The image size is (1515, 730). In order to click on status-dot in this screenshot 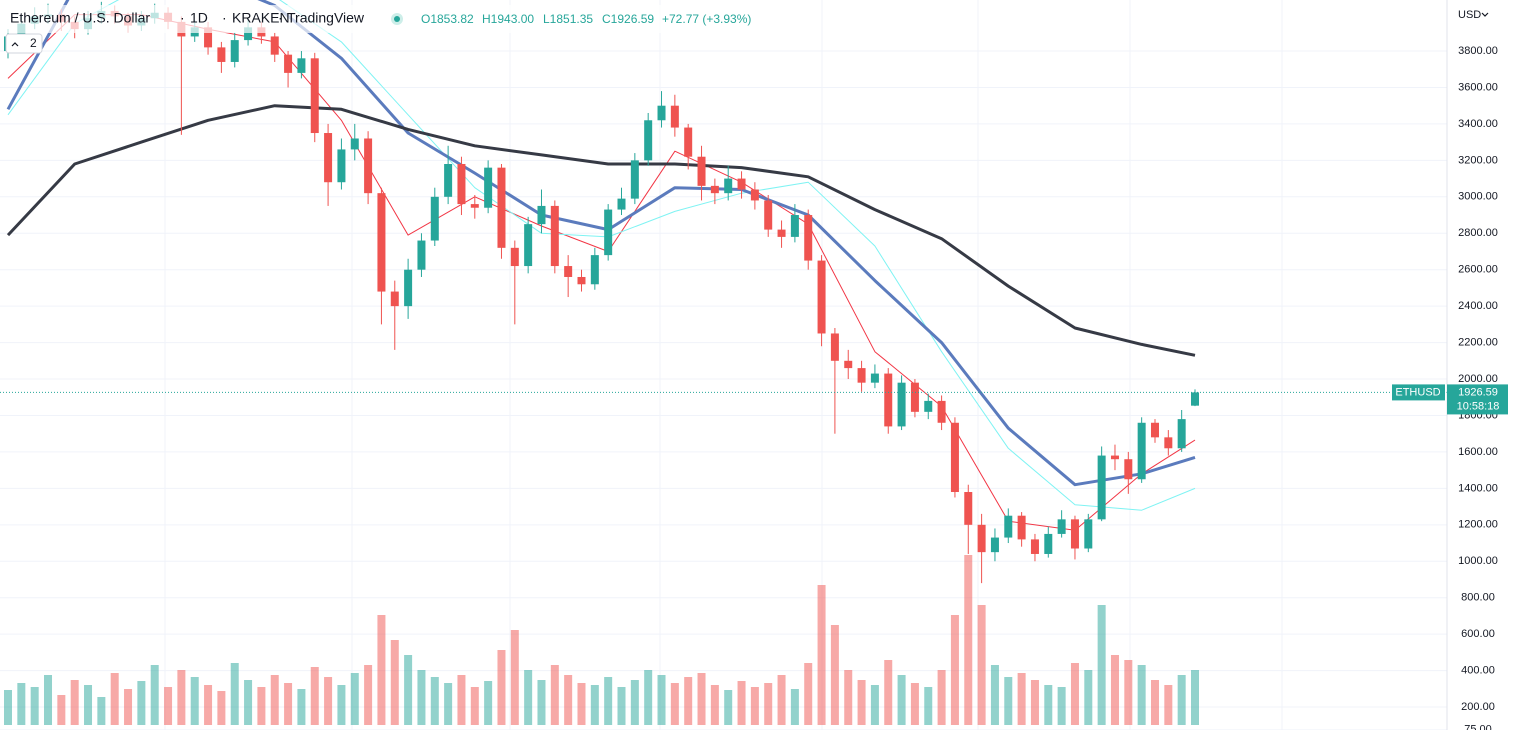, I will do `click(397, 19)`.